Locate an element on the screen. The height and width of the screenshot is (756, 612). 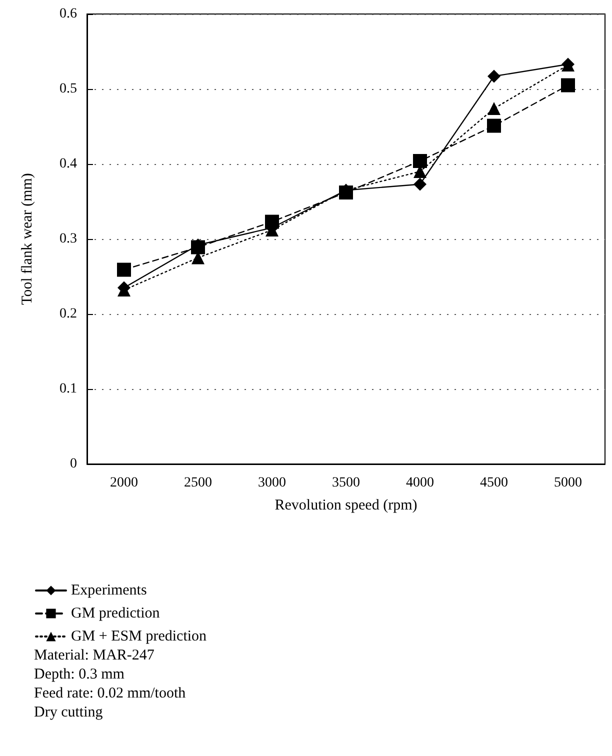
legend-label: Experiments is located at coordinates (109, 590).